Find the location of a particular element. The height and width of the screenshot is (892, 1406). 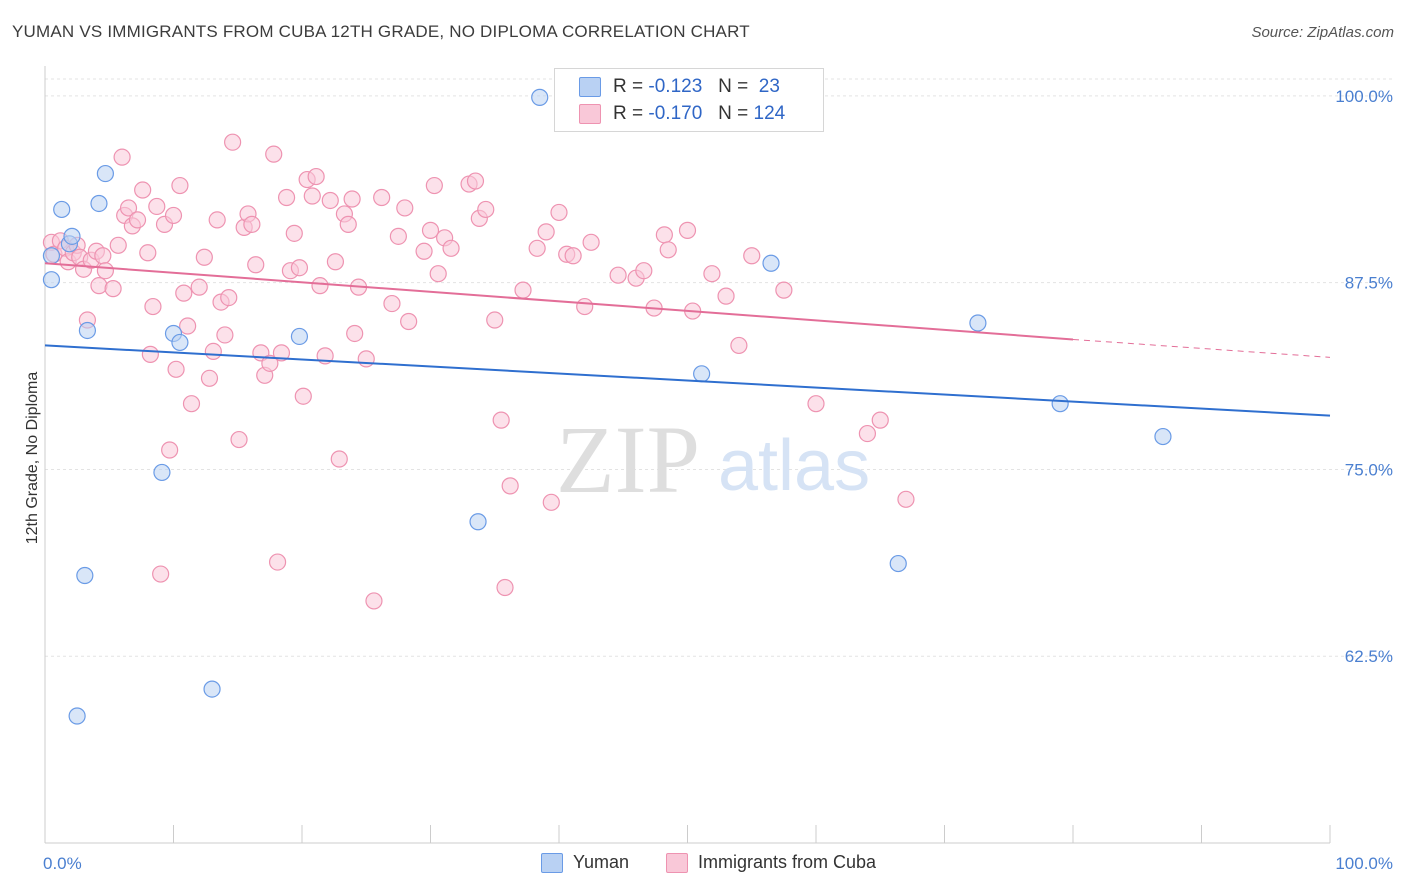

legend-stats-yuman: R = -0.123 N = 23 is located at coordinates (696, 87).